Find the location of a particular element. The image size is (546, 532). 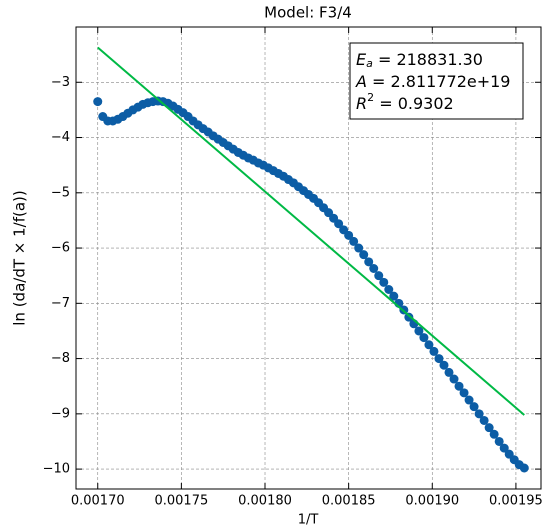

annotation-line: A = 2.811772e+19 is located at coordinates (432, 81).